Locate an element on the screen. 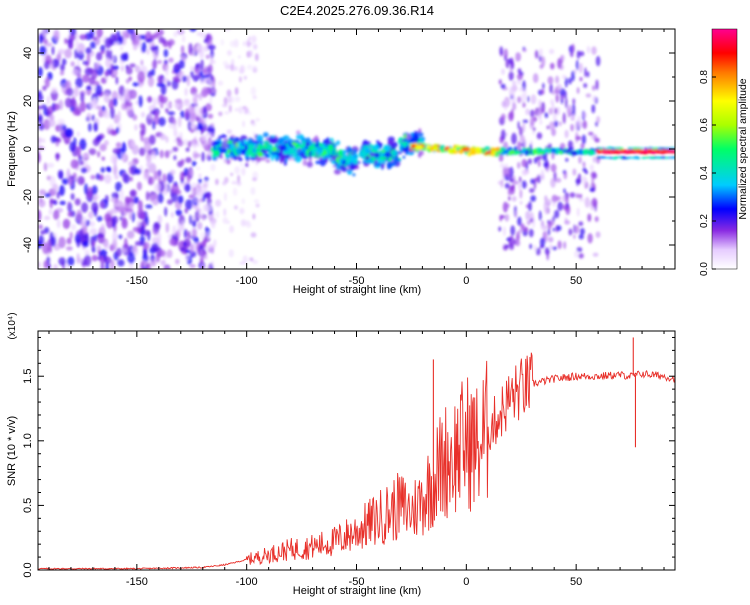 This screenshot has width=750, height=605. heatmap-cell-2061 is located at coordinates (518, 125).